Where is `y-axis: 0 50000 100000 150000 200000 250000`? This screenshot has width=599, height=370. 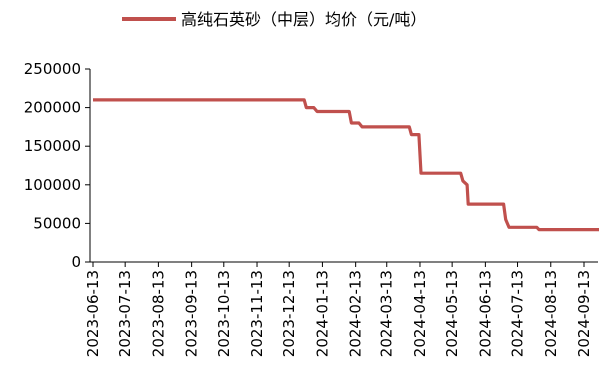 y-axis: 0 50000 100000 150000 200000 250000 is located at coordinates (57, 165).